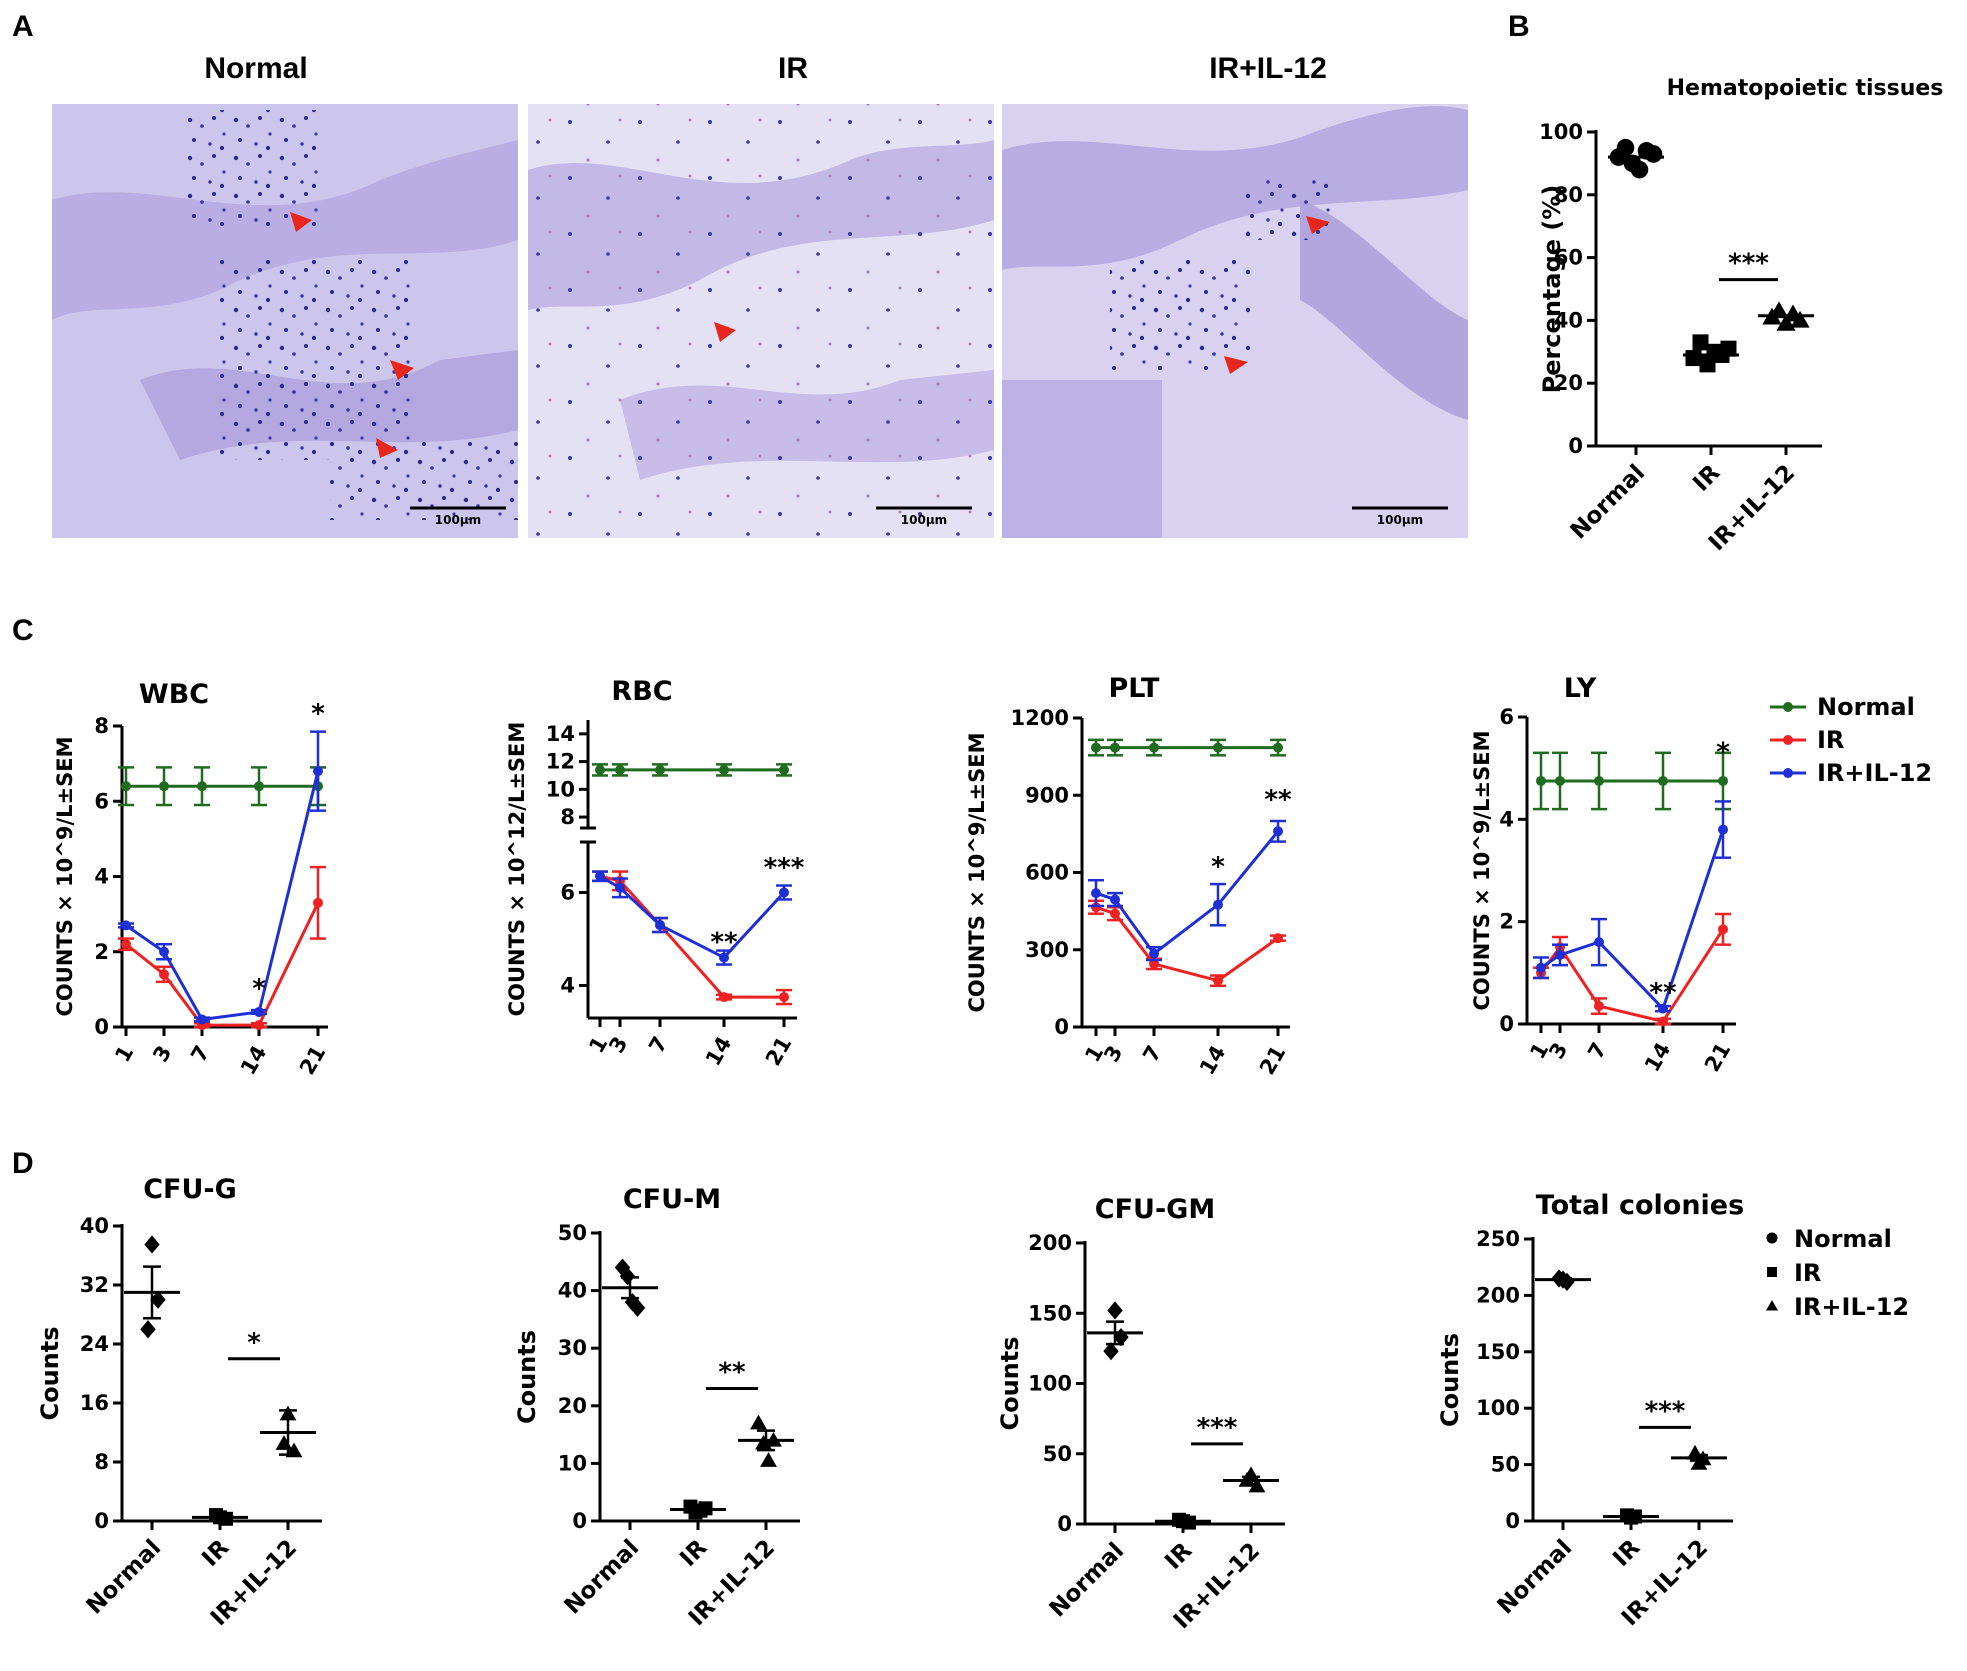  I want to click on y-tick-label: 20, so click(572, 1406).